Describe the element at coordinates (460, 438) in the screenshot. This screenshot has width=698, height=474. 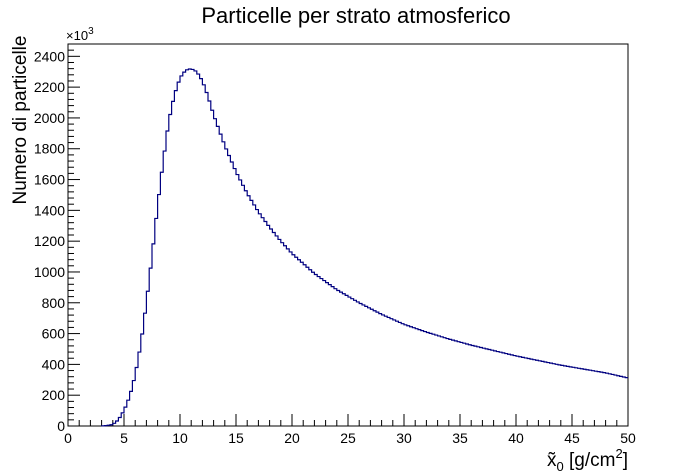
I see `x-tick-label: 35` at that location.